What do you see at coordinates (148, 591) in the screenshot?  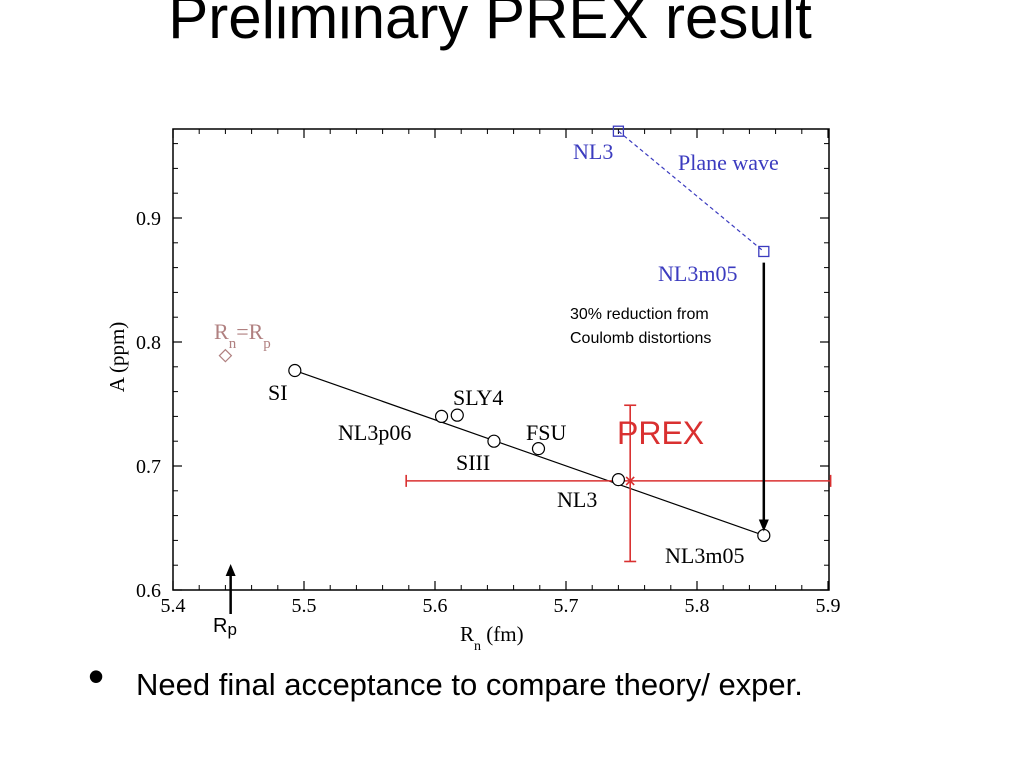 I see `y-tick-label: 0.6` at bounding box center [148, 591].